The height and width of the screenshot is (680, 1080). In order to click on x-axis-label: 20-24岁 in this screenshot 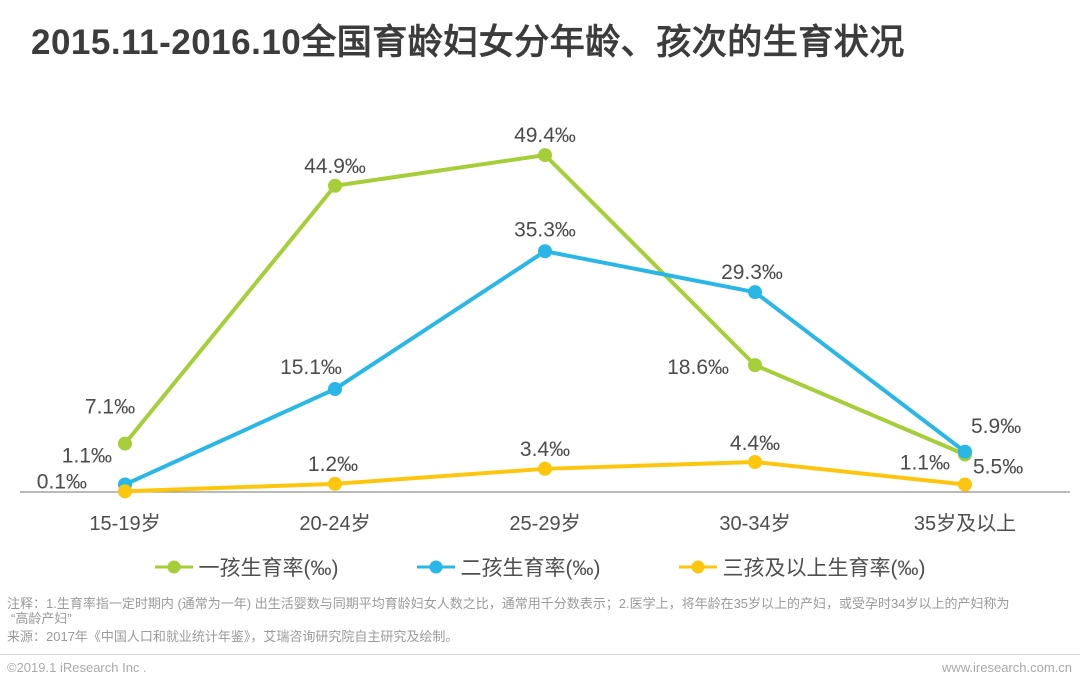, I will do `click(334, 523)`.